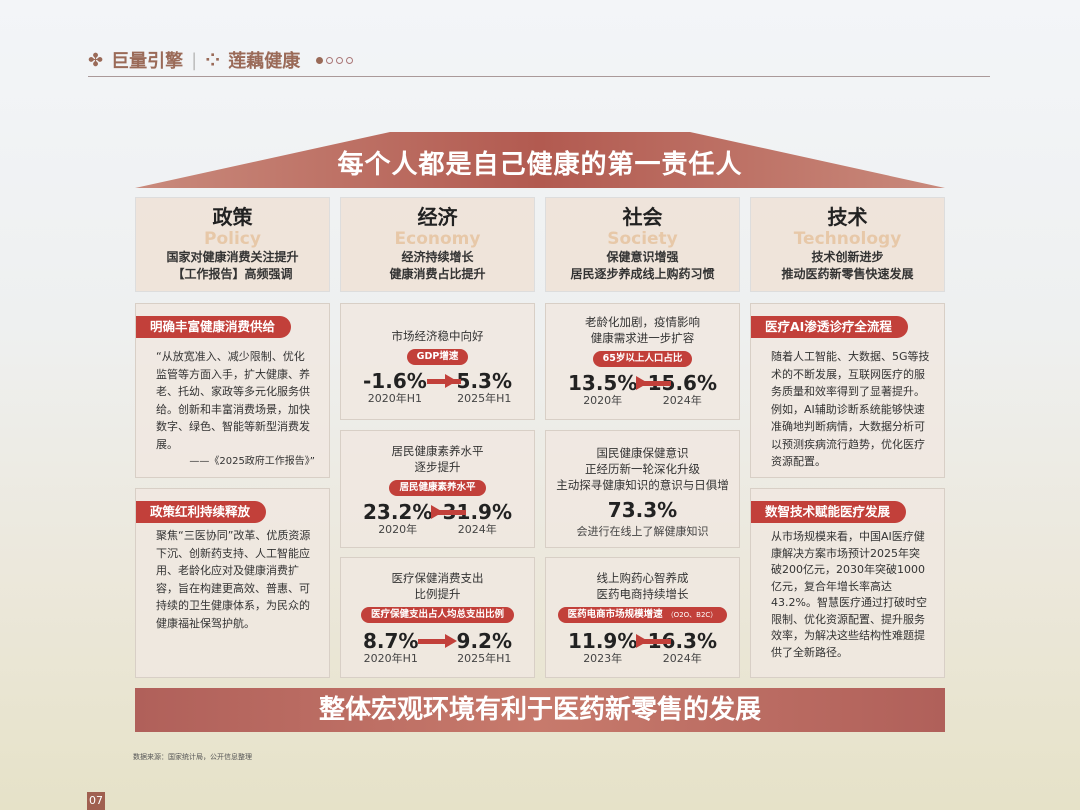 The height and width of the screenshot is (810, 1080). I want to click on column-sub: 居民逐步养成线上购药习惯, so click(642, 274).